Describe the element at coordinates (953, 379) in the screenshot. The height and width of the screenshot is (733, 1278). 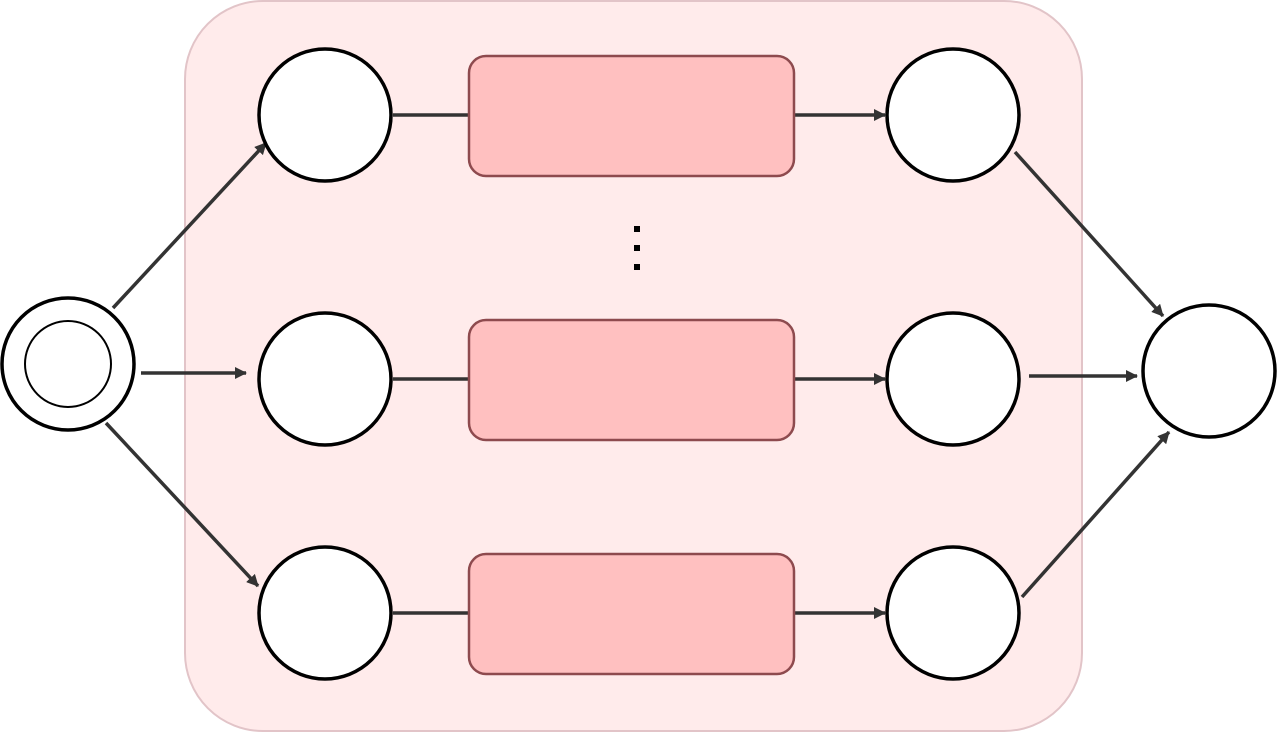
I see `node-row2-out` at that location.